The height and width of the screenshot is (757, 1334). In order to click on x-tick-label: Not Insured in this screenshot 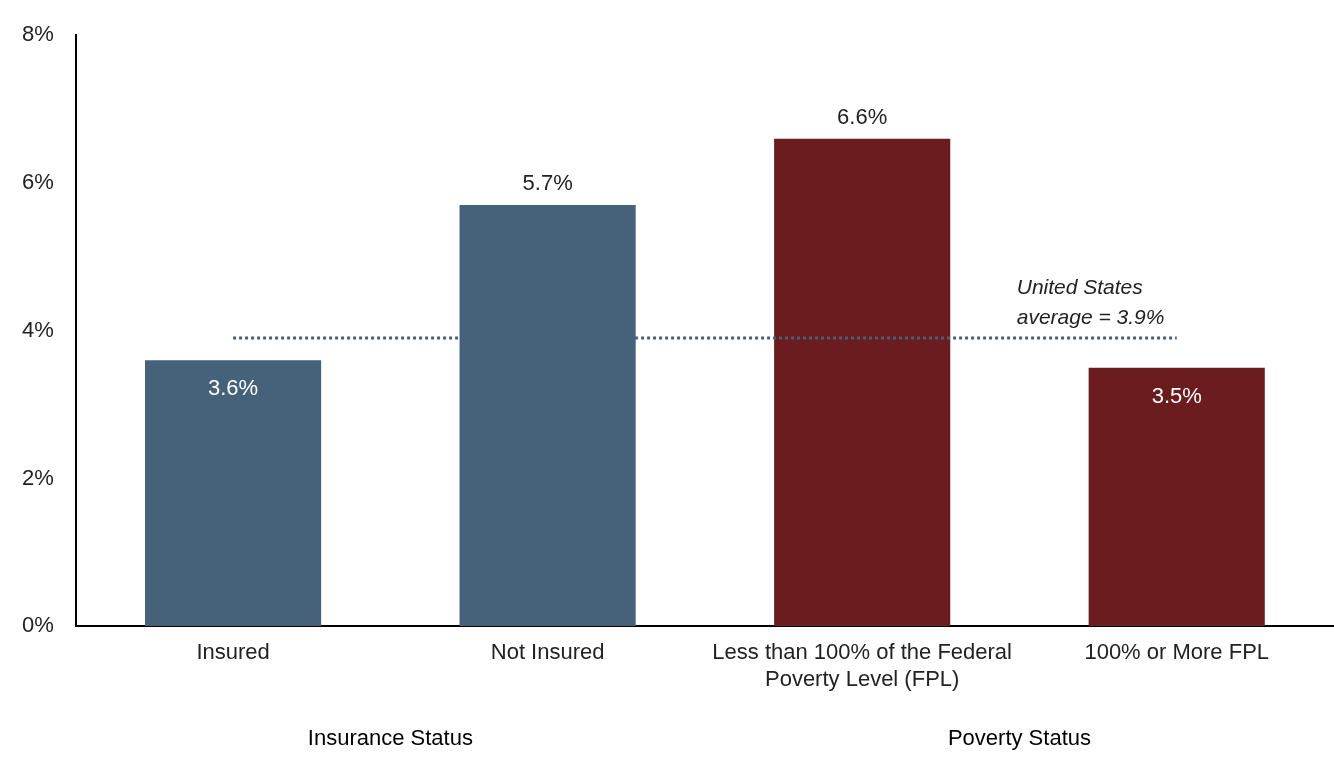, I will do `click(547, 652)`.